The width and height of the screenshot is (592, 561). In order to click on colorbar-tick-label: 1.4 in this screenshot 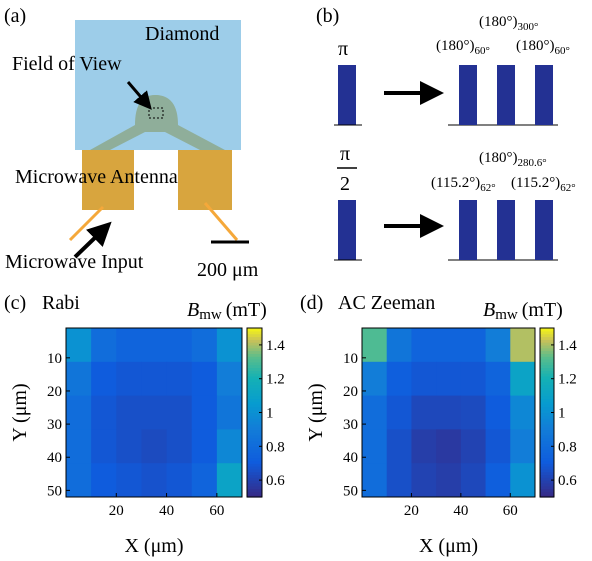, I will do `click(275, 346)`.